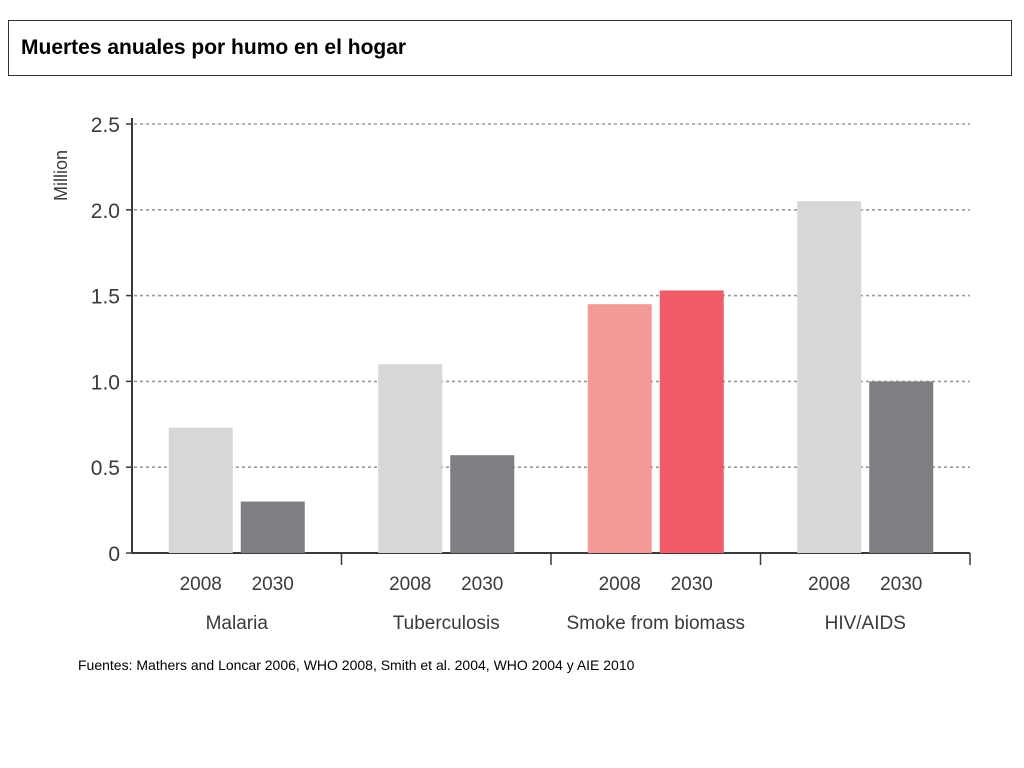  Describe the element at coordinates (105, 125) in the screenshot. I see `y-tick-label: 2.5` at that location.